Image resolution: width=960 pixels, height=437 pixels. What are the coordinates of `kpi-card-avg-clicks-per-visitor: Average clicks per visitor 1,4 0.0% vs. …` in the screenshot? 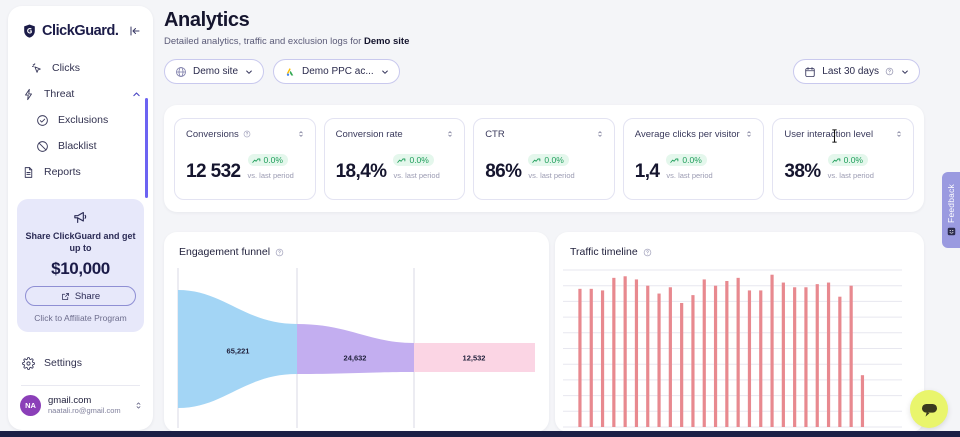 It's located at (693, 158).